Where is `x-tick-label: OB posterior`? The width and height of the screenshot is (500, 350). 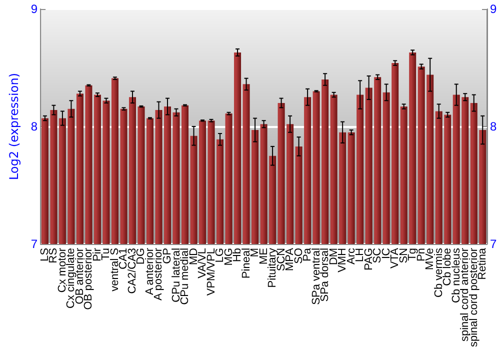
x-tick-label: OB posterior is located at coordinates (88, 279).